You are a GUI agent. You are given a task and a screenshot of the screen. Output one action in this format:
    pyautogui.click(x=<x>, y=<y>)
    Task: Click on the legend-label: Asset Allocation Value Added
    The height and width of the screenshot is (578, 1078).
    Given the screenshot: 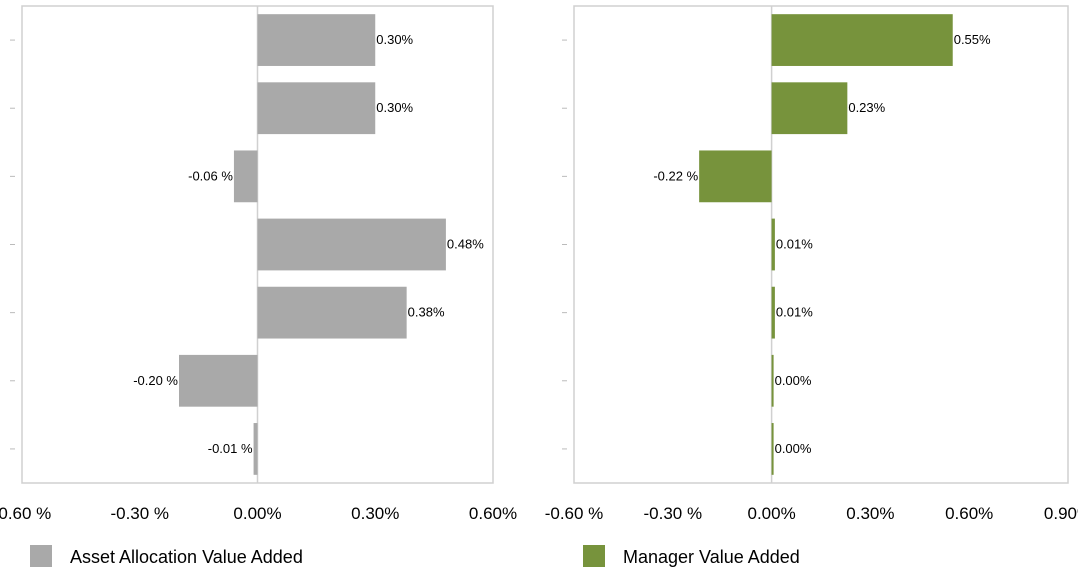 What is the action you would take?
    pyautogui.click(x=186, y=557)
    